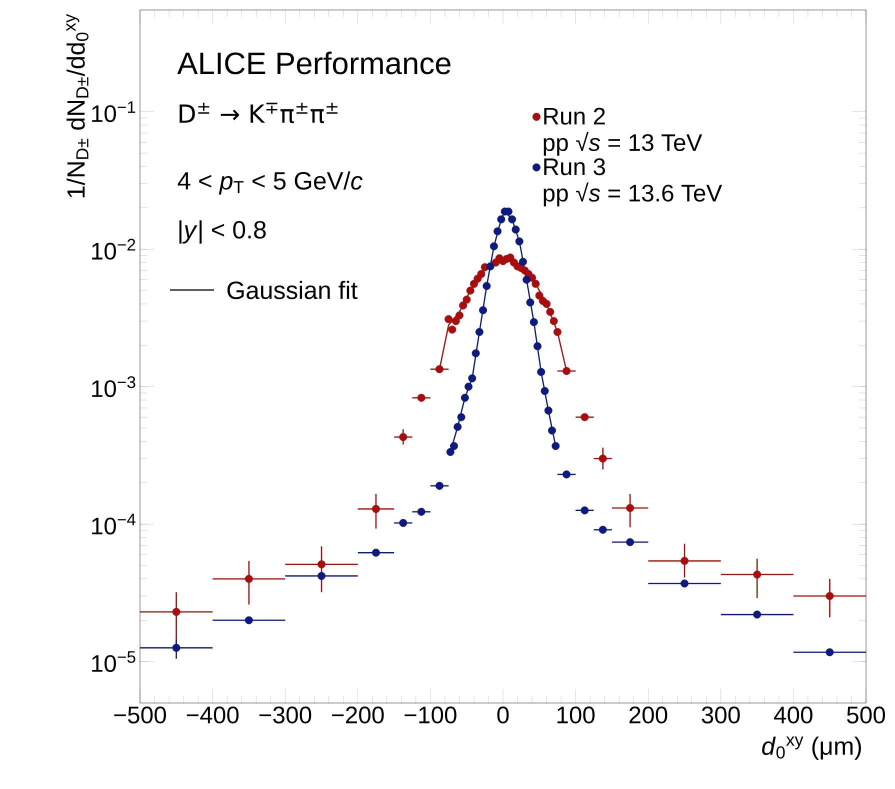  Describe the element at coordinates (285, 715) in the screenshot. I see `x-tick-label: −300` at that location.